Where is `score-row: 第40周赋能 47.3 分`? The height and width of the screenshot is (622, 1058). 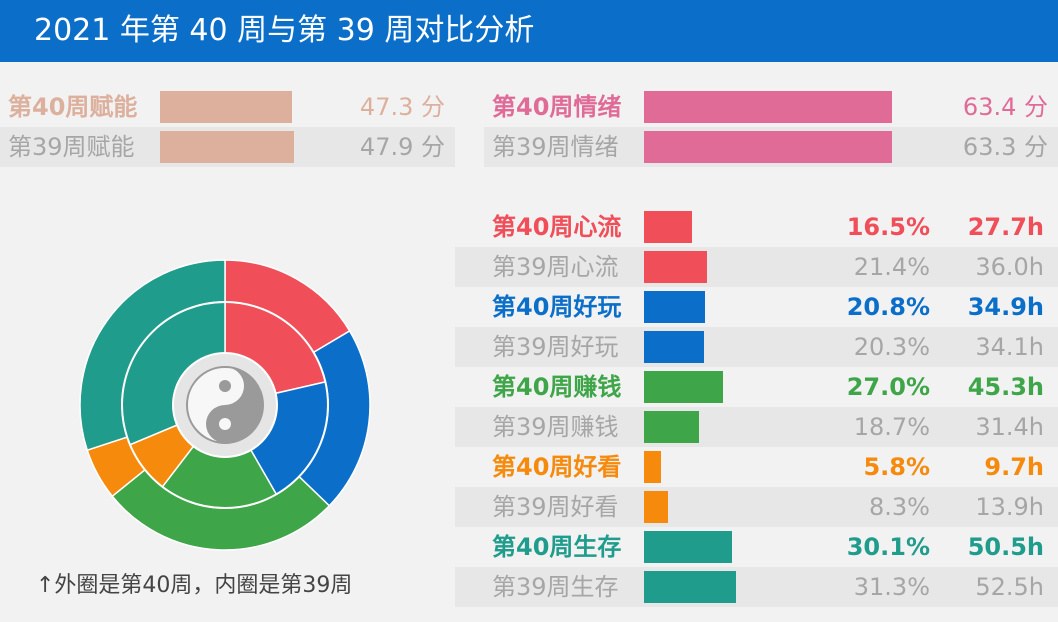
score-row: 第40周赋能 47.3 分 is located at coordinates (227, 107).